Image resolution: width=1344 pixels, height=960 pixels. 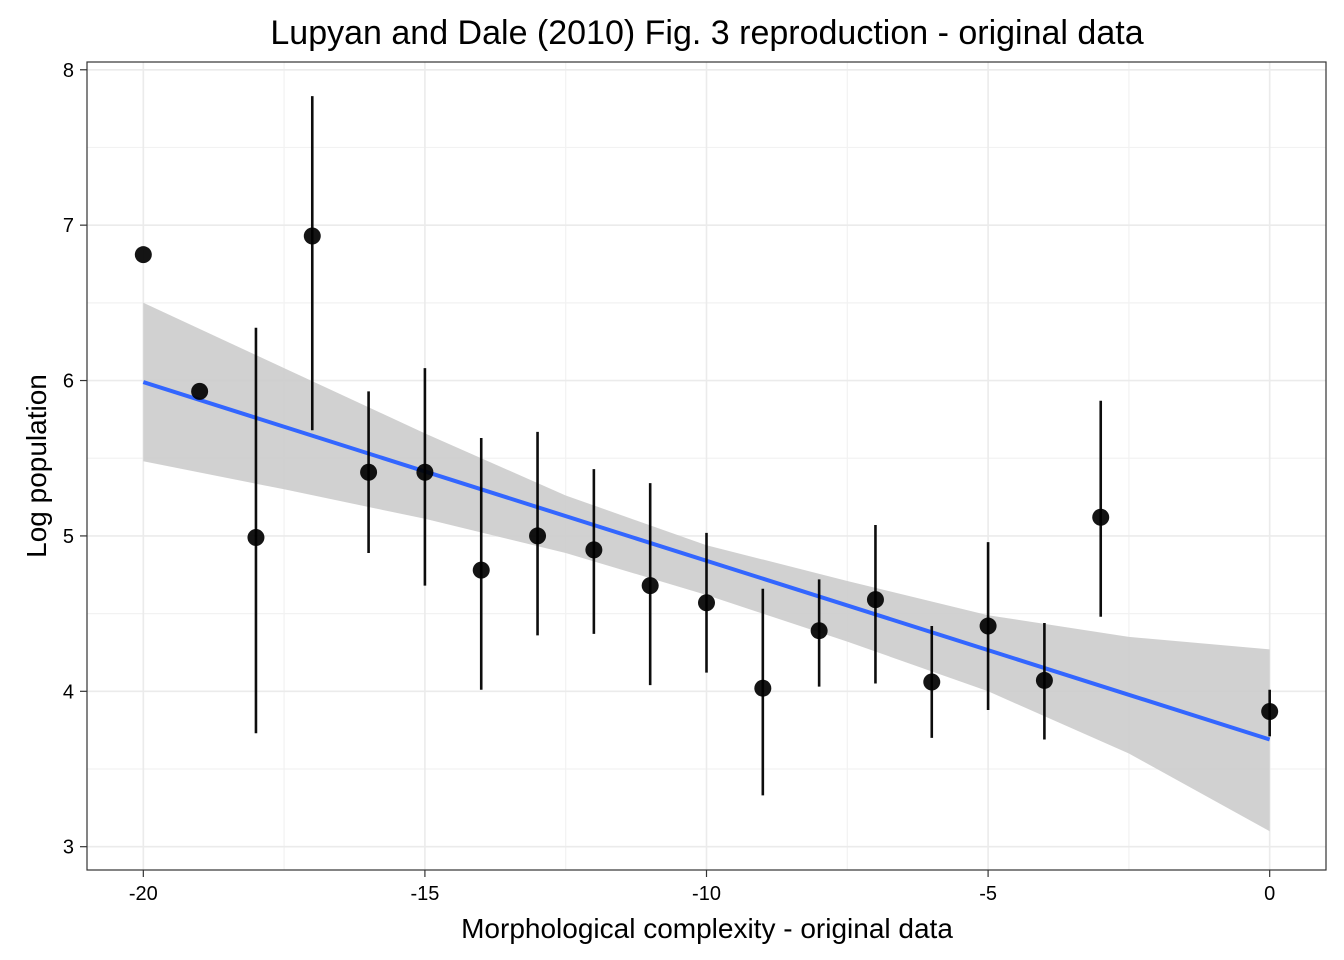 I want to click on y-tick-label: 6, so click(x=68, y=382).